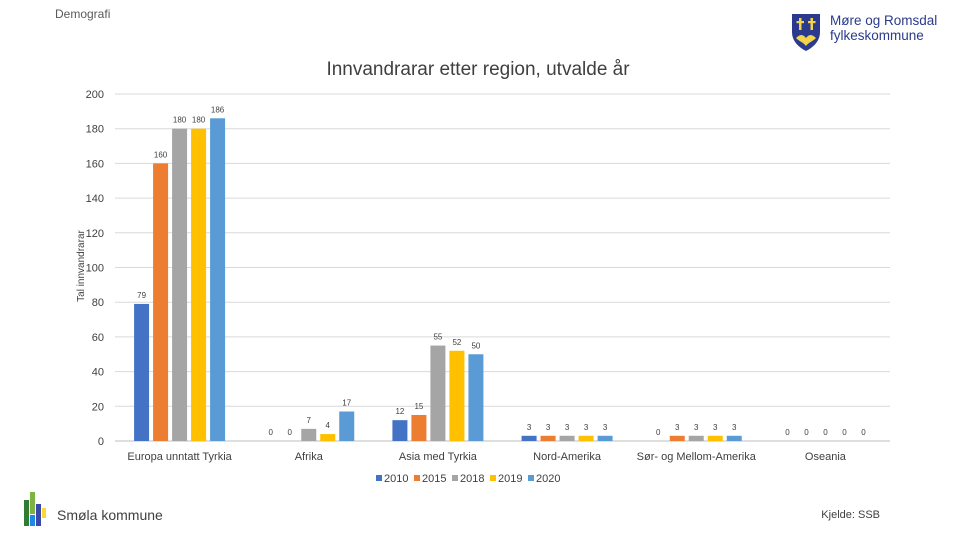 This screenshot has height=540, width=960. What do you see at coordinates (309, 457) in the screenshot?
I see `x-tick-label: Afrika` at bounding box center [309, 457].